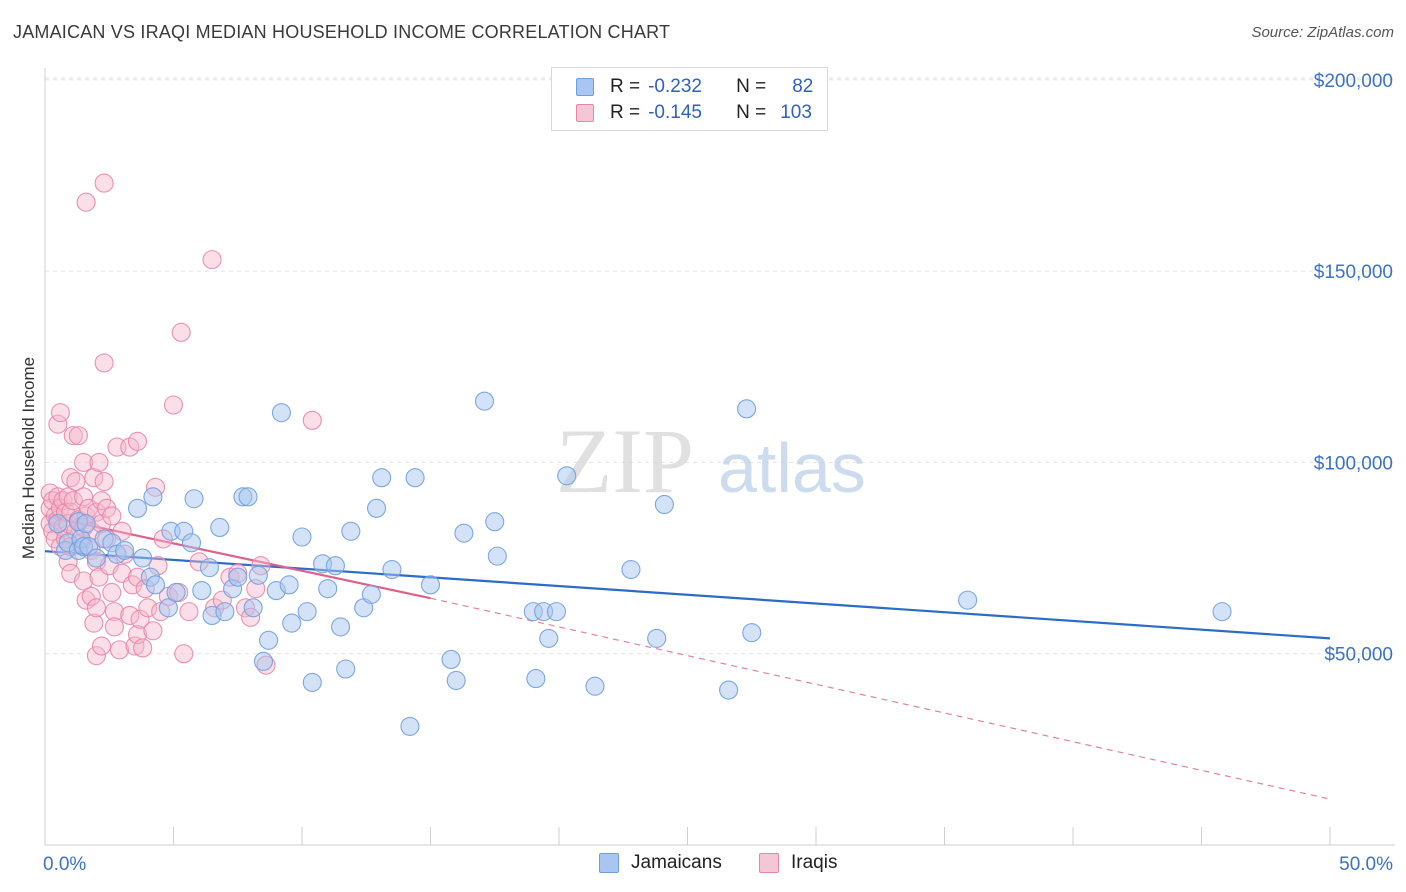  What do you see at coordinates (625, 86) in the screenshot?
I see `r-label: R =` at bounding box center [625, 86].